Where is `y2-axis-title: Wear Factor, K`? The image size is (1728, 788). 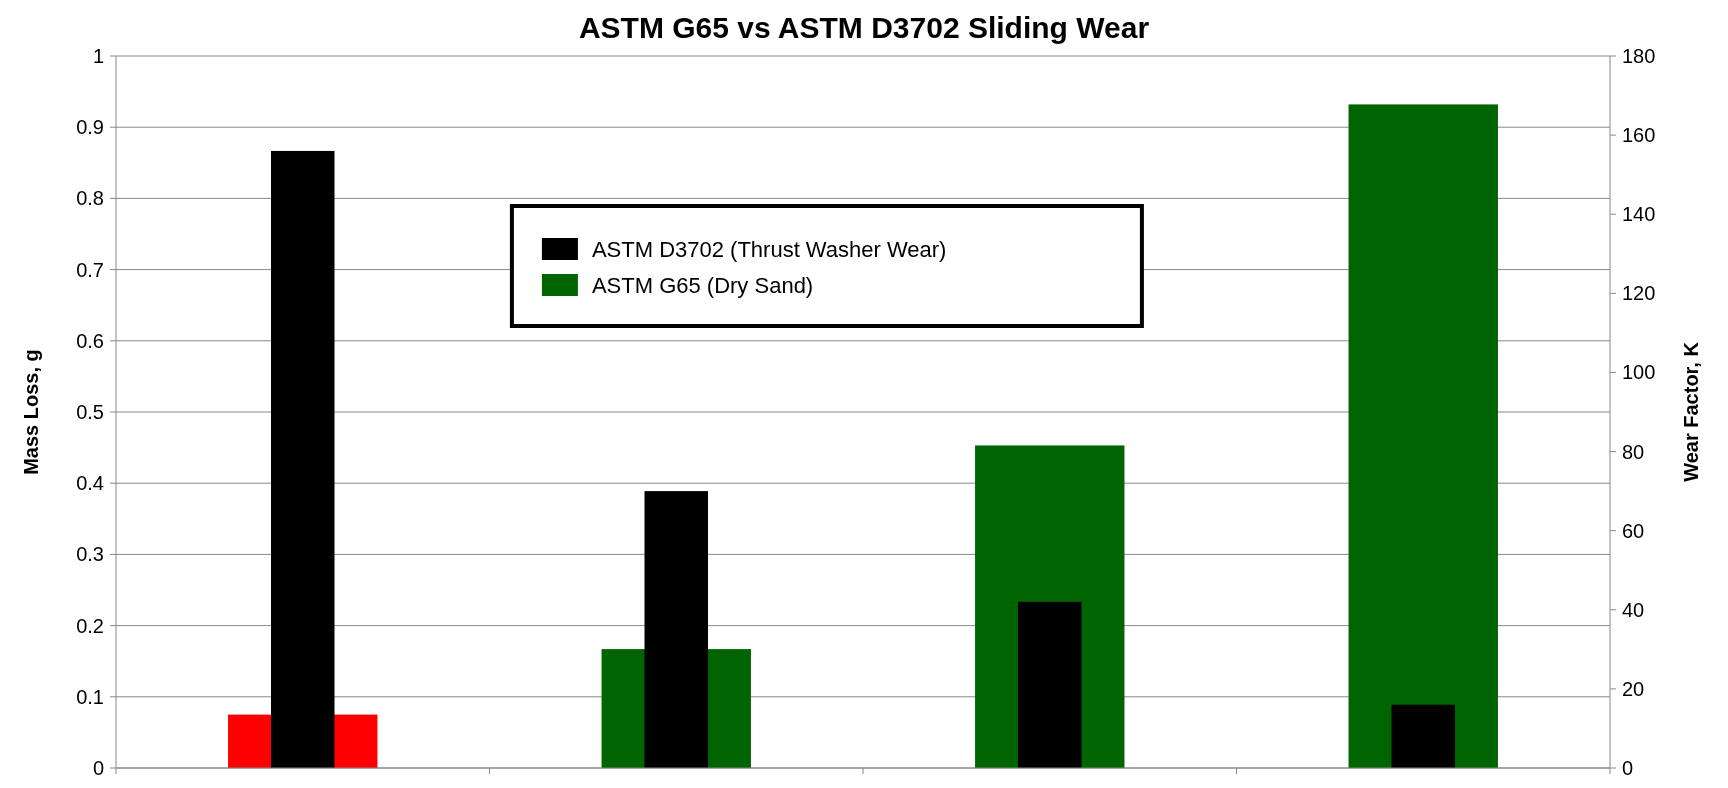 y2-axis-title: Wear Factor, K is located at coordinates (1691, 411).